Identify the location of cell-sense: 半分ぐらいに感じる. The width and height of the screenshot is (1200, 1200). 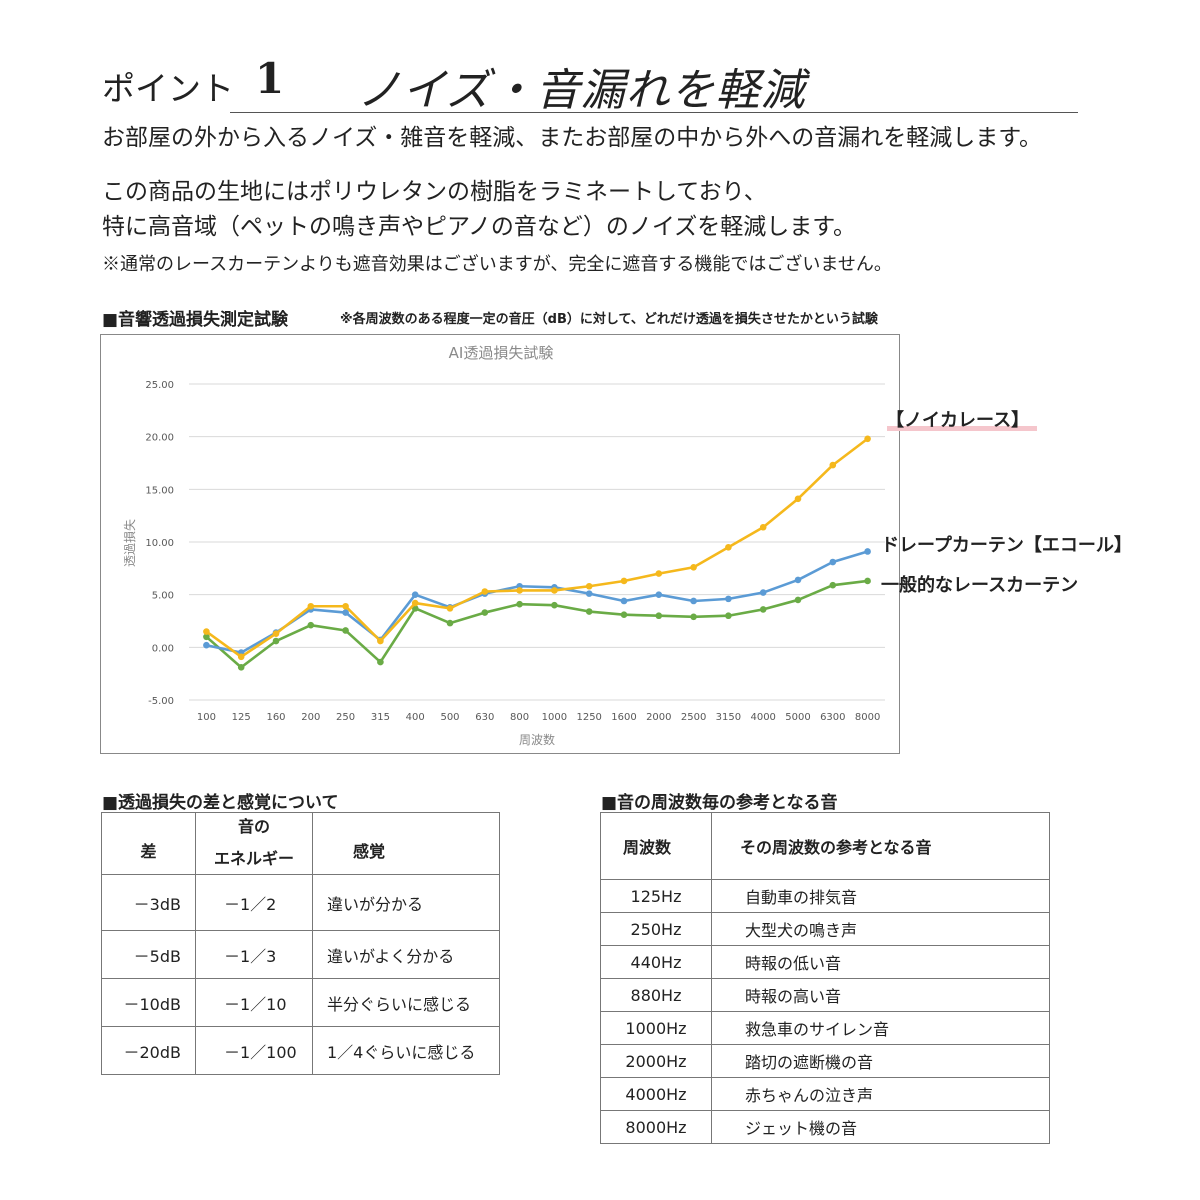
(406, 1002).